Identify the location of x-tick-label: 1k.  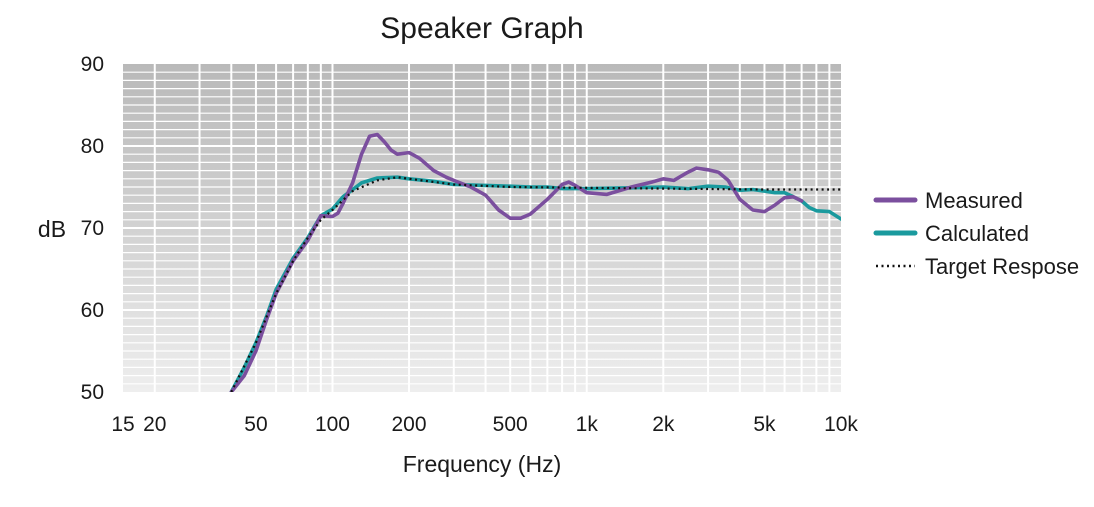
(587, 424).